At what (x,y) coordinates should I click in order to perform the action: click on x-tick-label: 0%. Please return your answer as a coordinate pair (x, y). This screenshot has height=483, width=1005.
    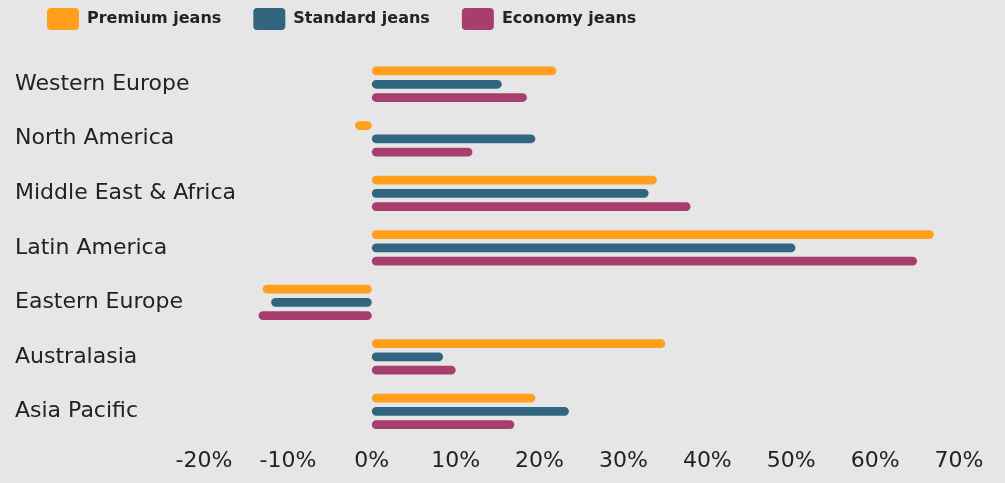
    Looking at the image, I should click on (372, 459).